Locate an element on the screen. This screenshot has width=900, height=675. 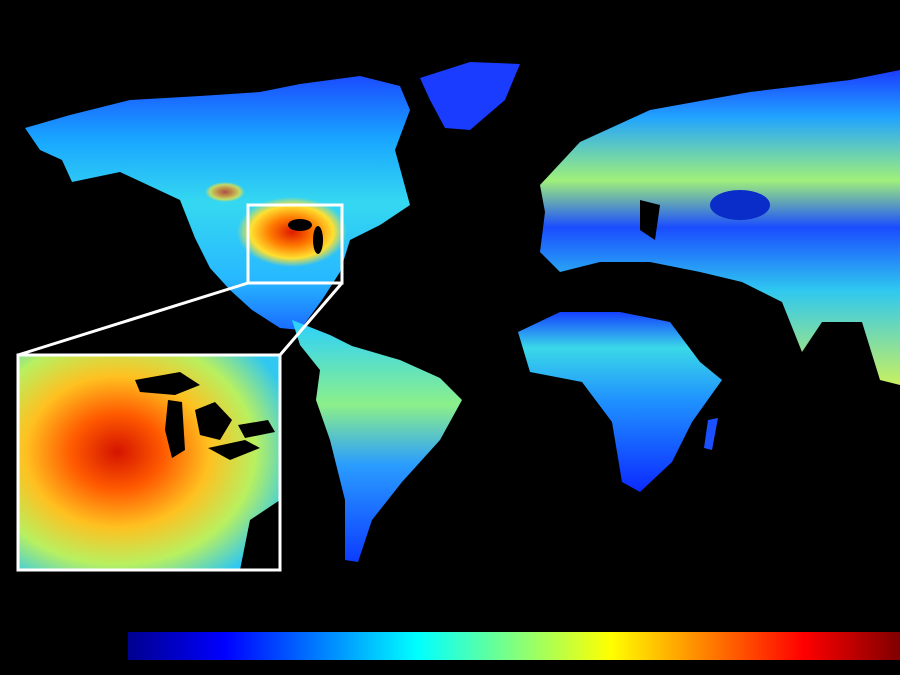
greenland is located at coordinates (470, 96).